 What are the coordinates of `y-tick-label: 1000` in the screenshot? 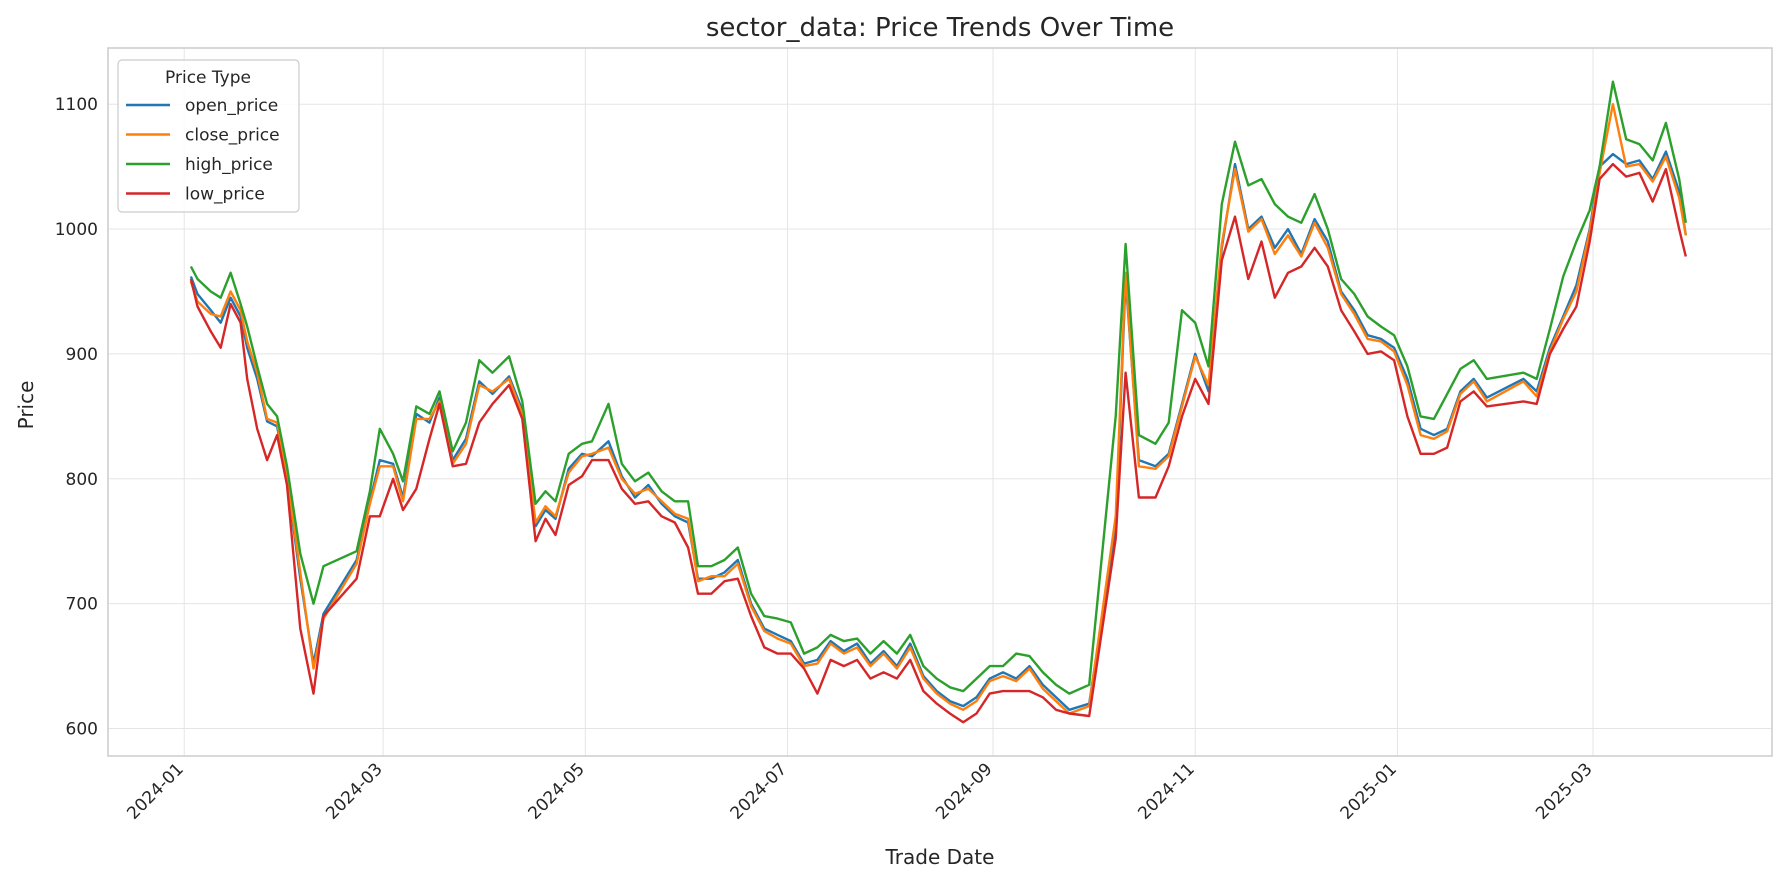 It's located at (76, 230).